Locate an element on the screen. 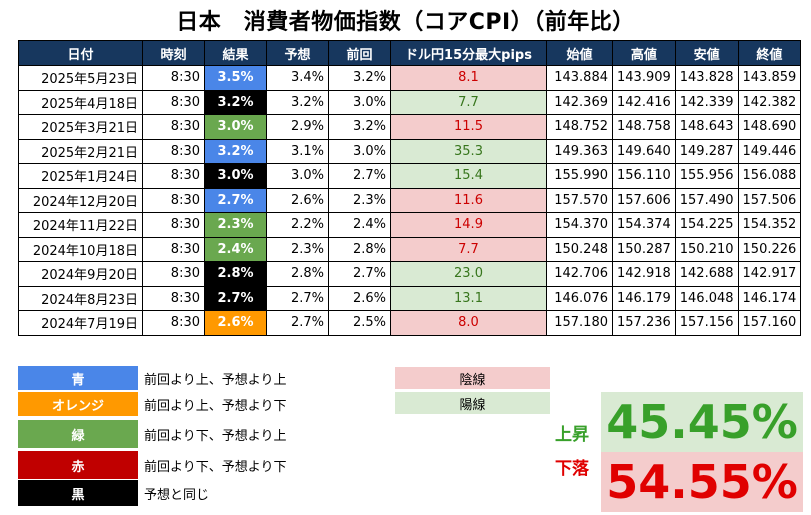 Image resolution: width=811 pixels, height=515 pixels. cell-close: 150.226 is located at coordinates (769, 249).